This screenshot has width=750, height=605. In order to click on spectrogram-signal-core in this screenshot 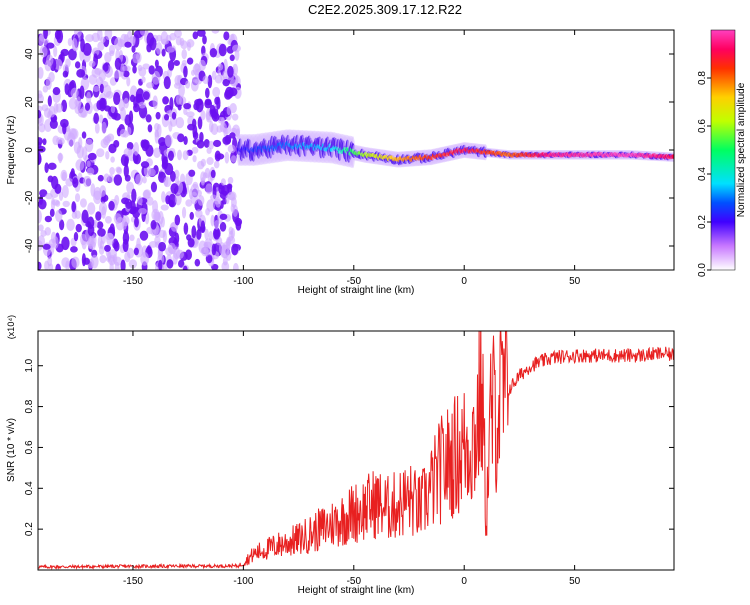, I will do `click(672, 156)`.